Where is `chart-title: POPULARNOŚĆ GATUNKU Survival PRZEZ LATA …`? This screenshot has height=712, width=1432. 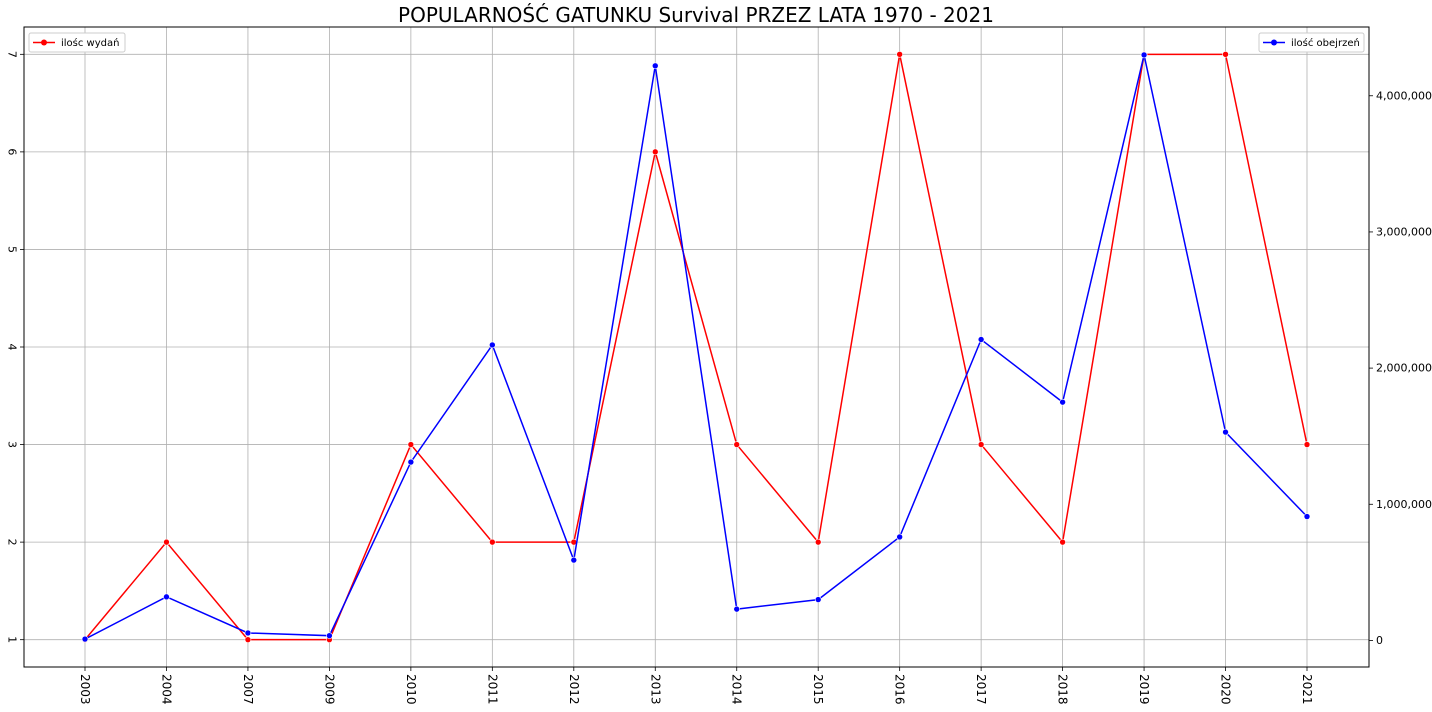
chart-title: POPULARNOŚĆ GATUNKU Survival PRZEZ LATA … is located at coordinates (696, 15).